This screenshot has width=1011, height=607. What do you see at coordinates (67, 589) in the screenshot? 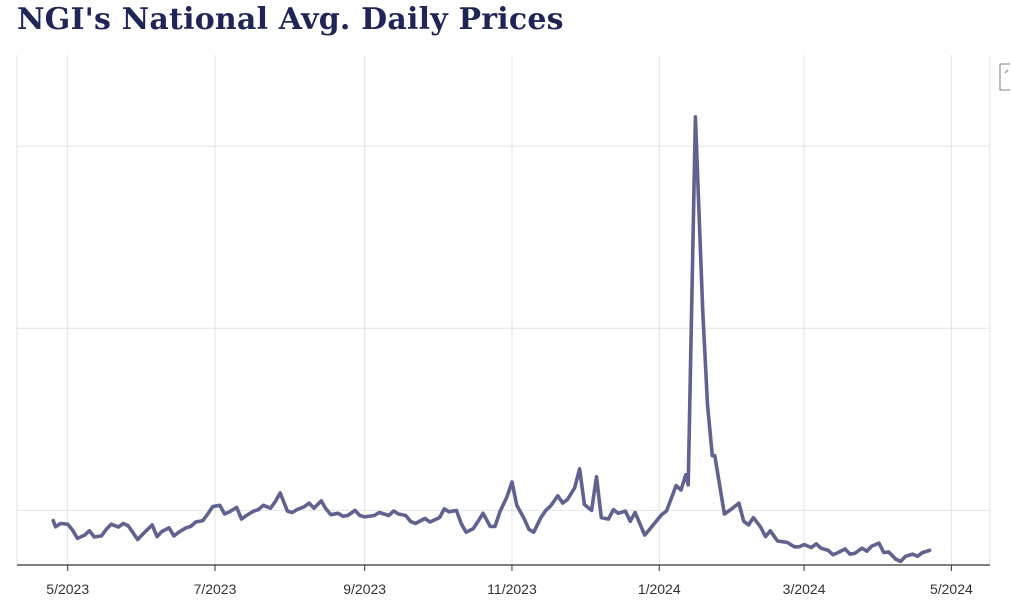
I see `x-tick-label: 5/2023` at bounding box center [67, 589].